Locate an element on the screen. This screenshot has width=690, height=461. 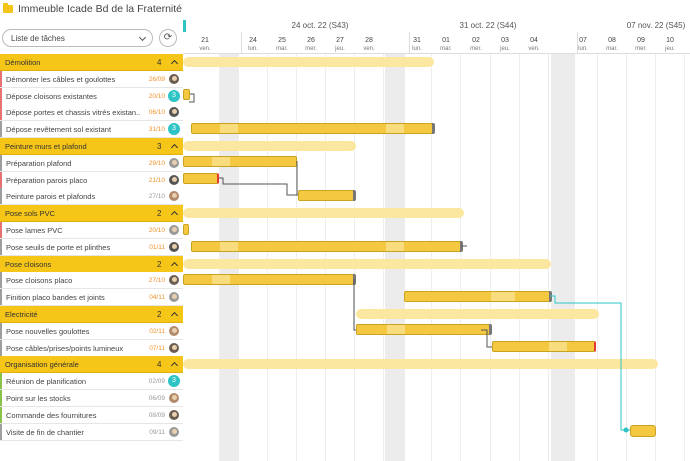
day-number: 07 is located at coordinates (583, 40).